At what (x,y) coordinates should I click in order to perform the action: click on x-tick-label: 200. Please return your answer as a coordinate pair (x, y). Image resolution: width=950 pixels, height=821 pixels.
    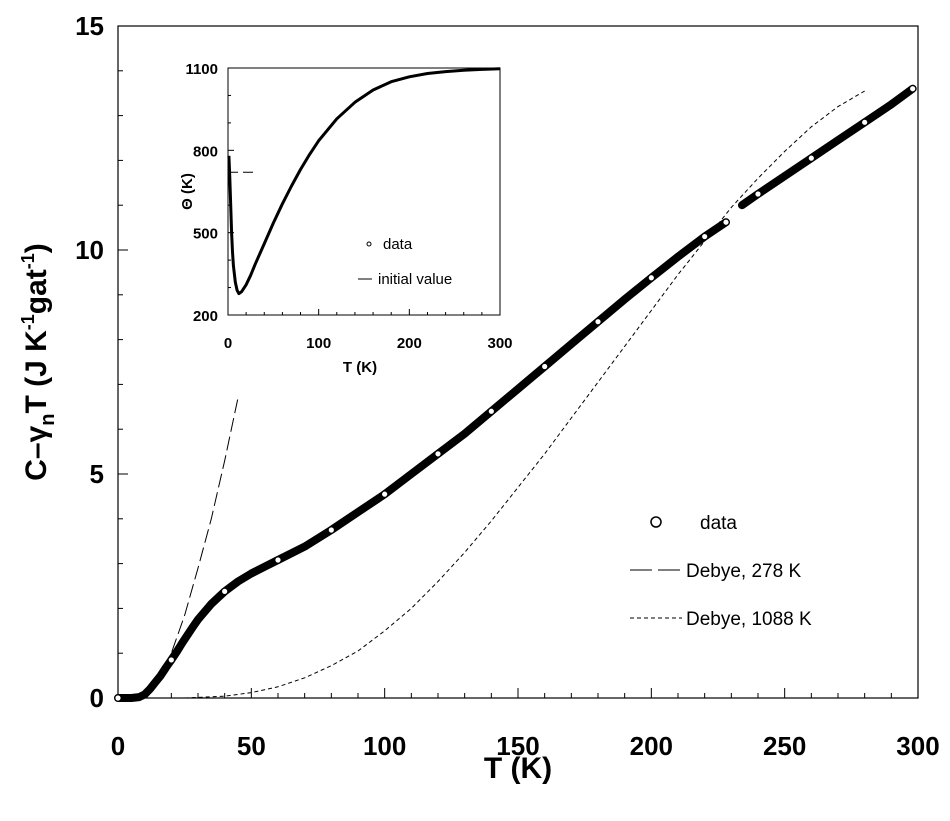
    Looking at the image, I should click on (651, 746).